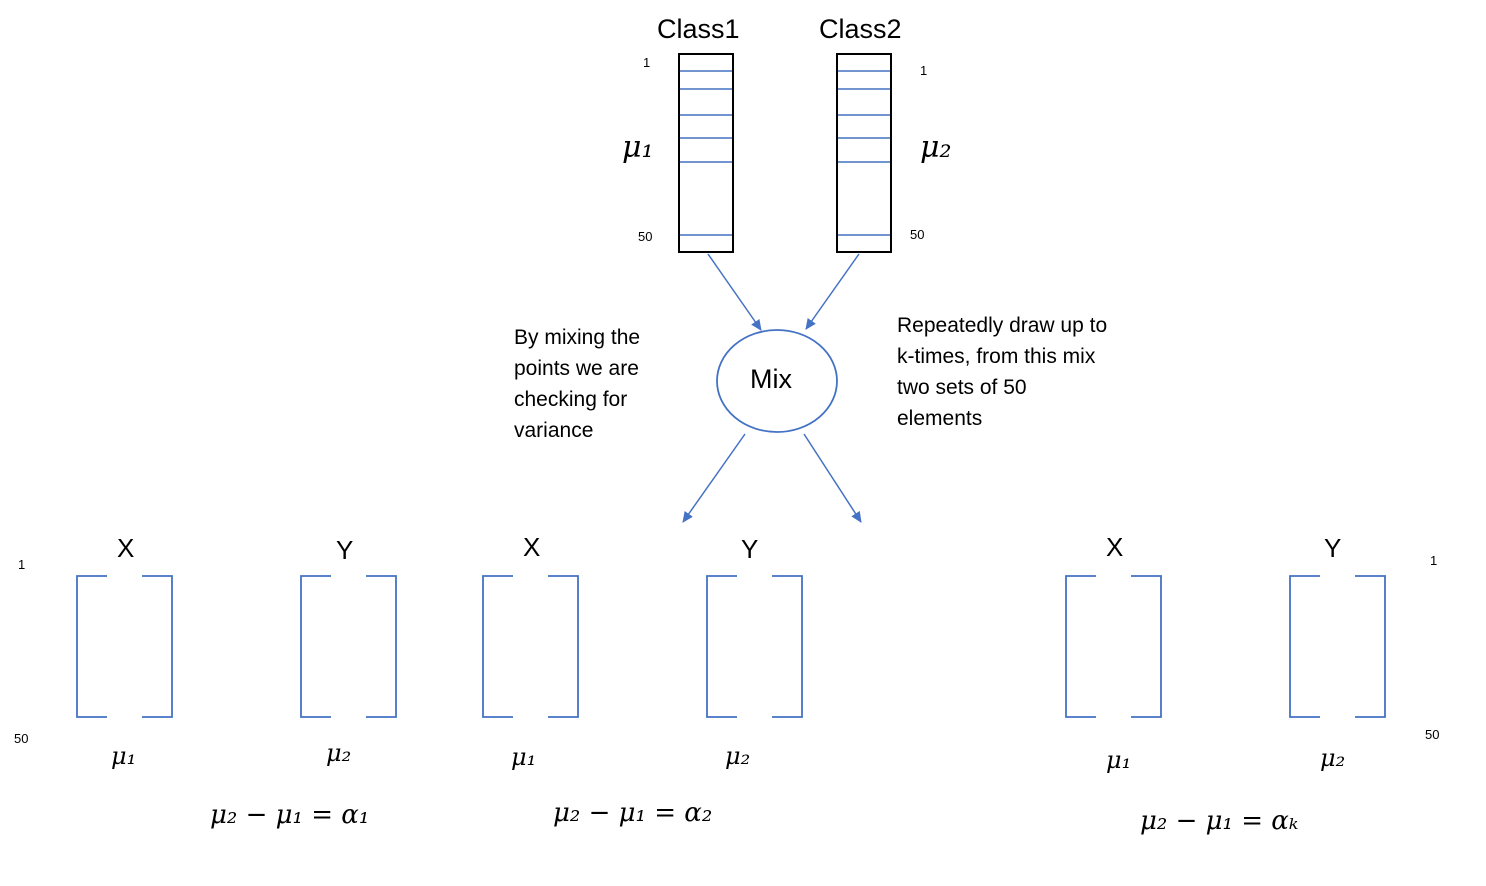 This screenshot has height=886, width=1486. What do you see at coordinates (864, 153) in the screenshot?
I see `class2-column` at bounding box center [864, 153].